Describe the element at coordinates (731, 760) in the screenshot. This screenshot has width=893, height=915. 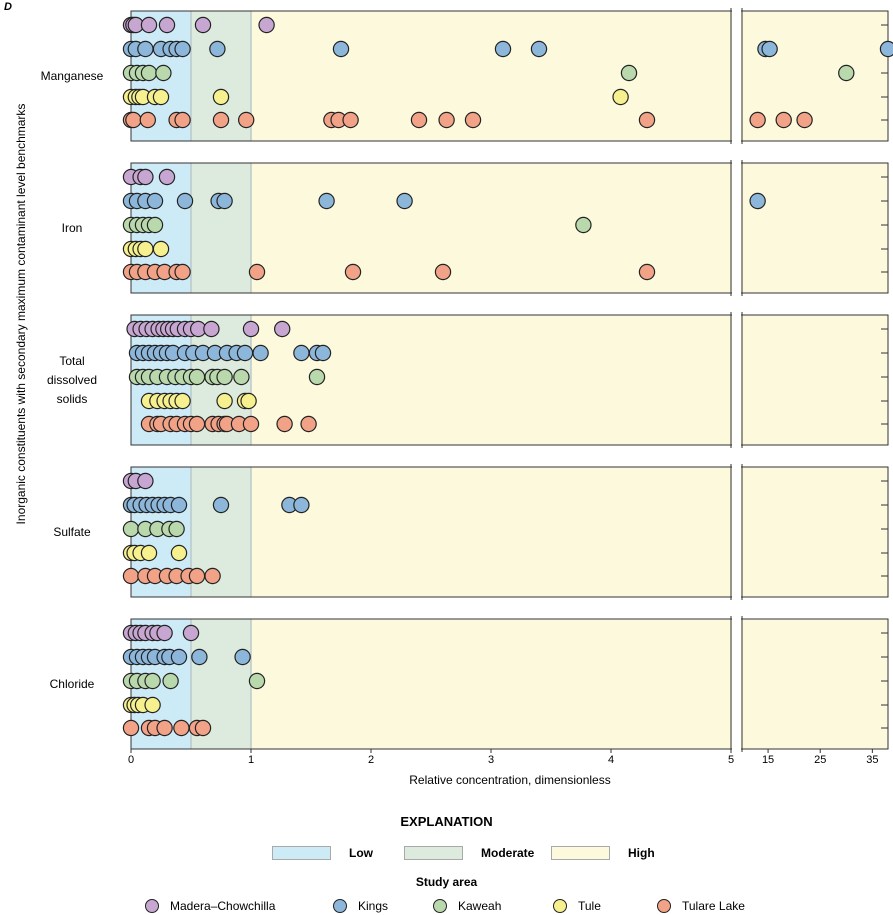
I see `x-tick-label: 5` at that location.